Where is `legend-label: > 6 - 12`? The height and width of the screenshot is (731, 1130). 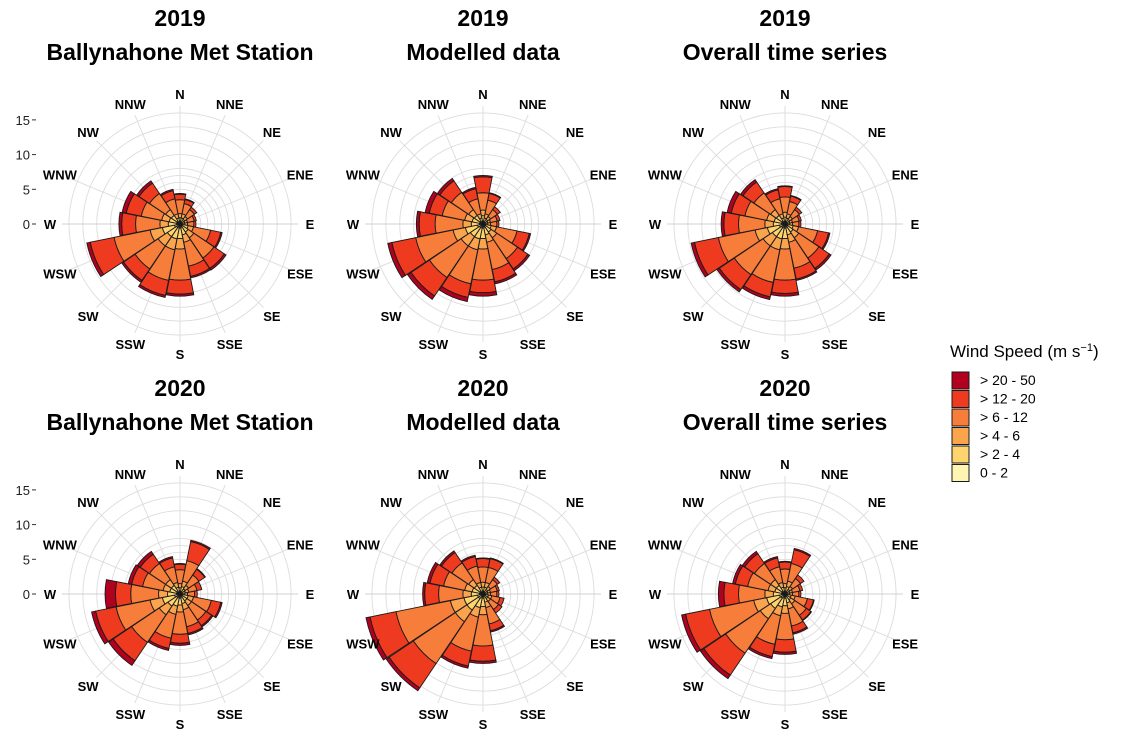 legend-label: > 6 - 12 is located at coordinates (1004, 417).